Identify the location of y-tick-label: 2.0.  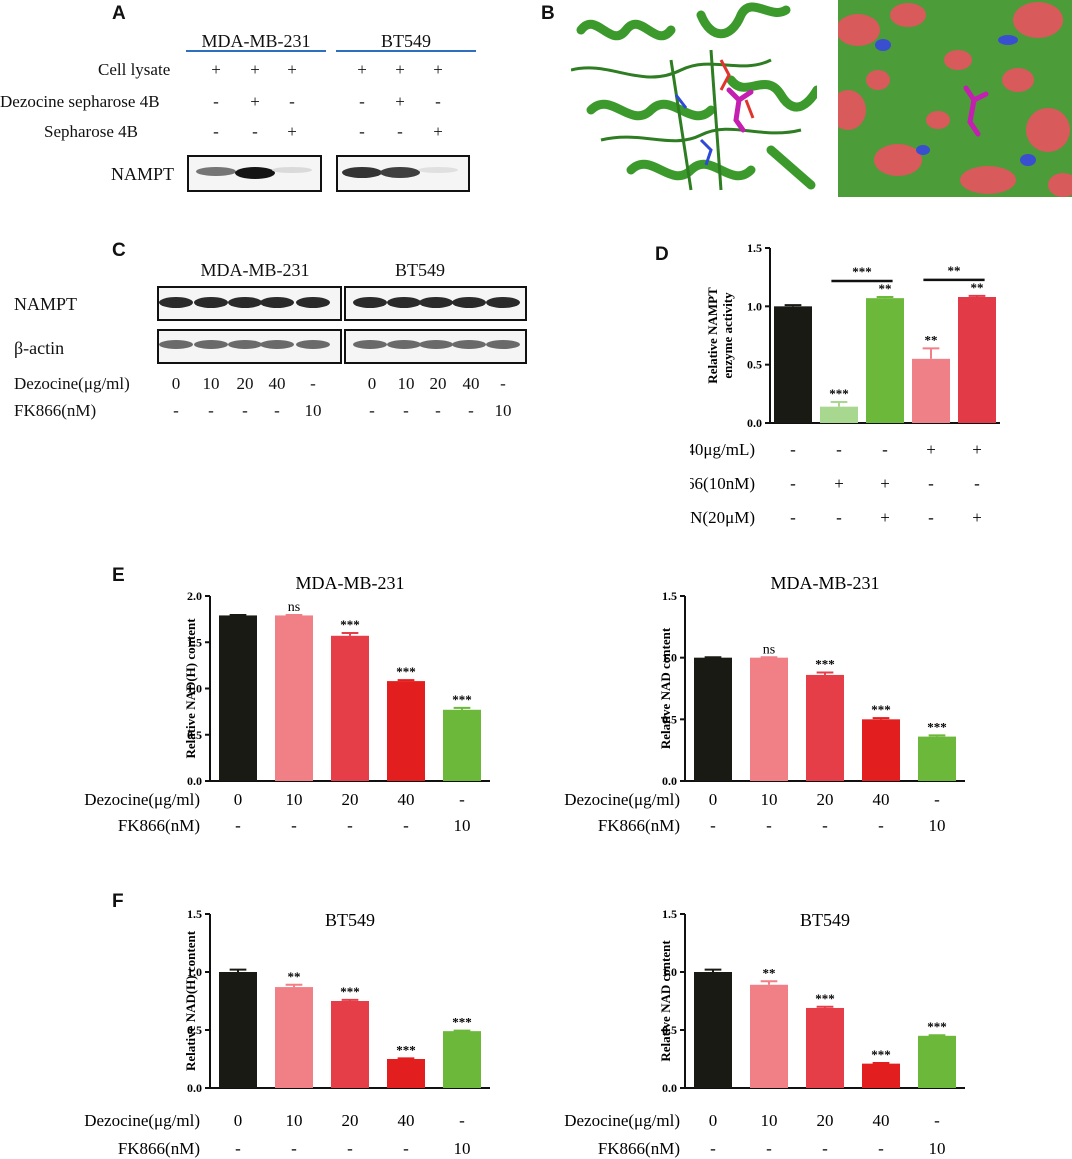
(194, 596).